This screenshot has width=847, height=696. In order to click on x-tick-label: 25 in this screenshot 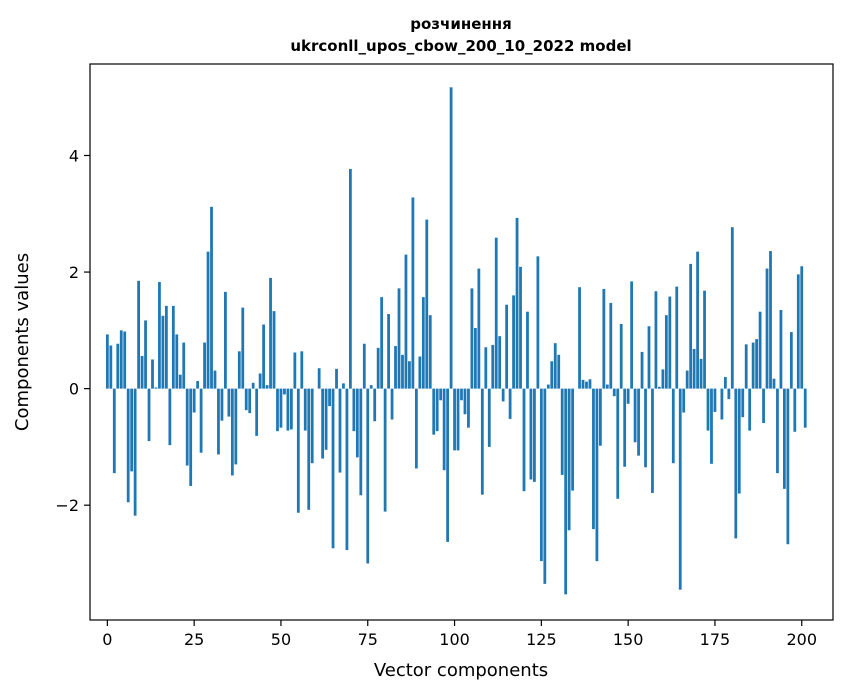, I will do `click(194, 639)`.